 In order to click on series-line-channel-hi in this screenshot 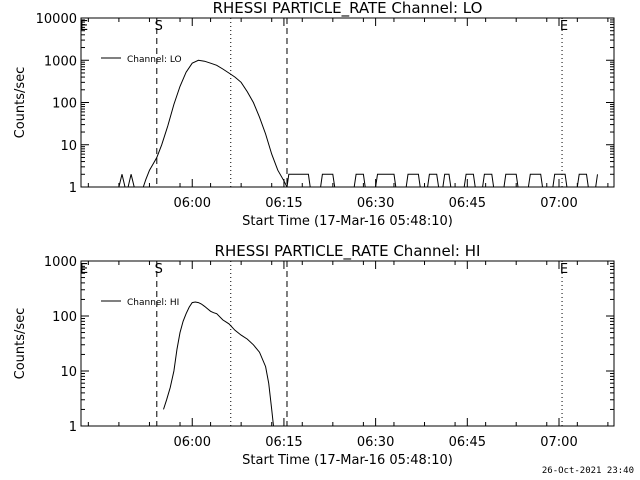, I will do `click(218, 364)`.